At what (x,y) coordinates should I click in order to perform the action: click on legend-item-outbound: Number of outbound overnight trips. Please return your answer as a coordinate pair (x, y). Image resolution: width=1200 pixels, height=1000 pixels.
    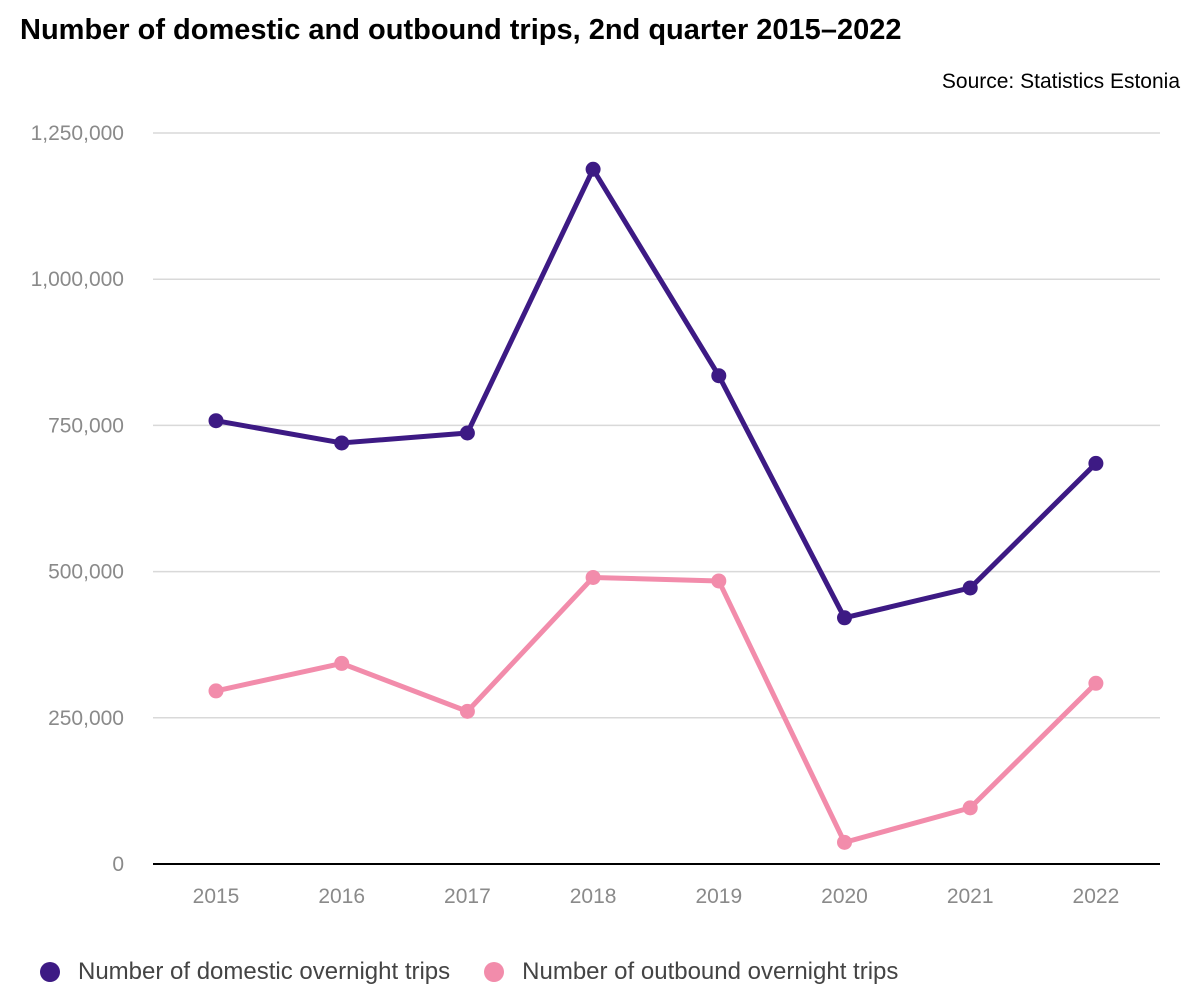
    Looking at the image, I should click on (691, 972).